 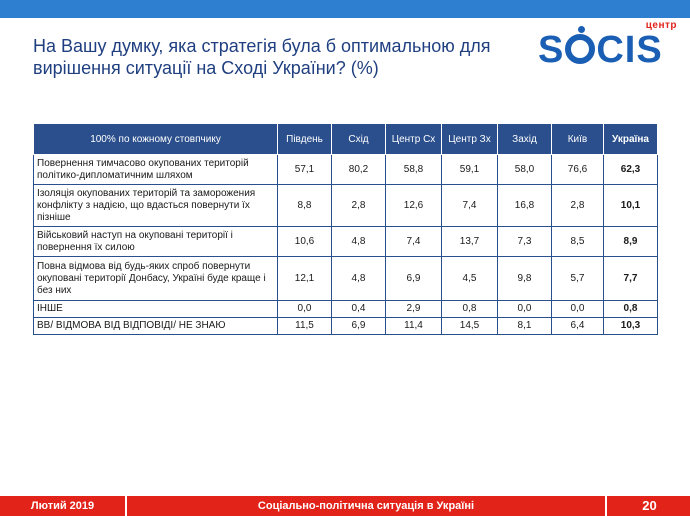 I want to click on table-cell: 6,4, so click(x=577, y=326).